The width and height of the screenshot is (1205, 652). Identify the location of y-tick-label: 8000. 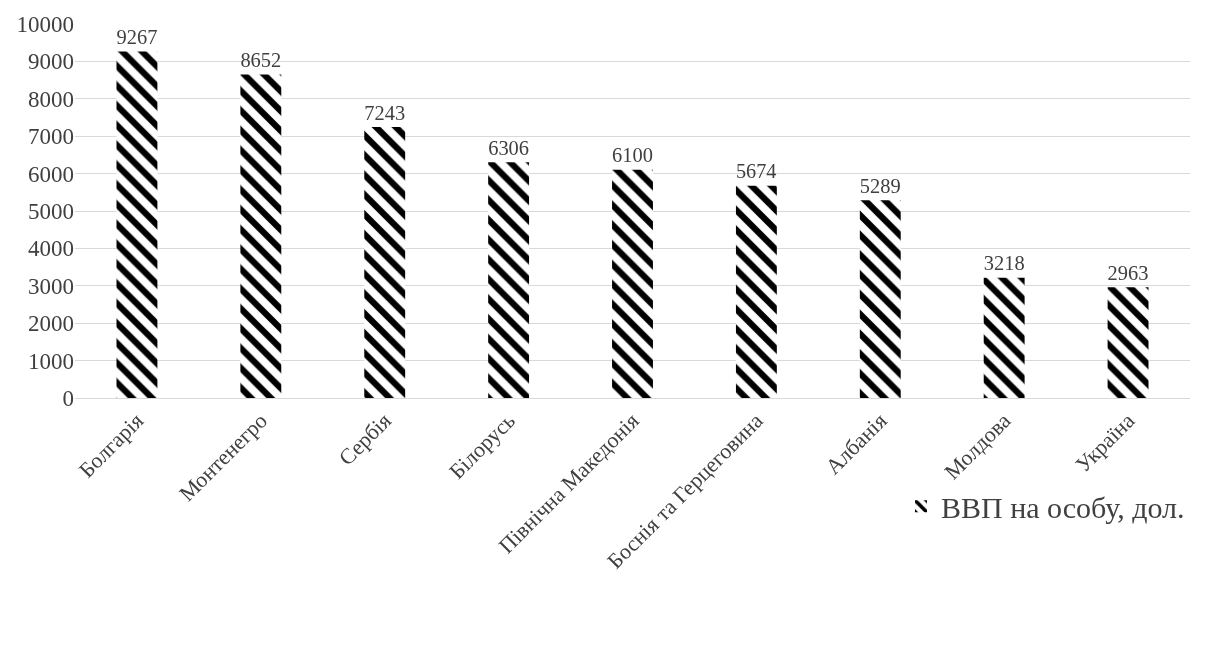
(51, 99).